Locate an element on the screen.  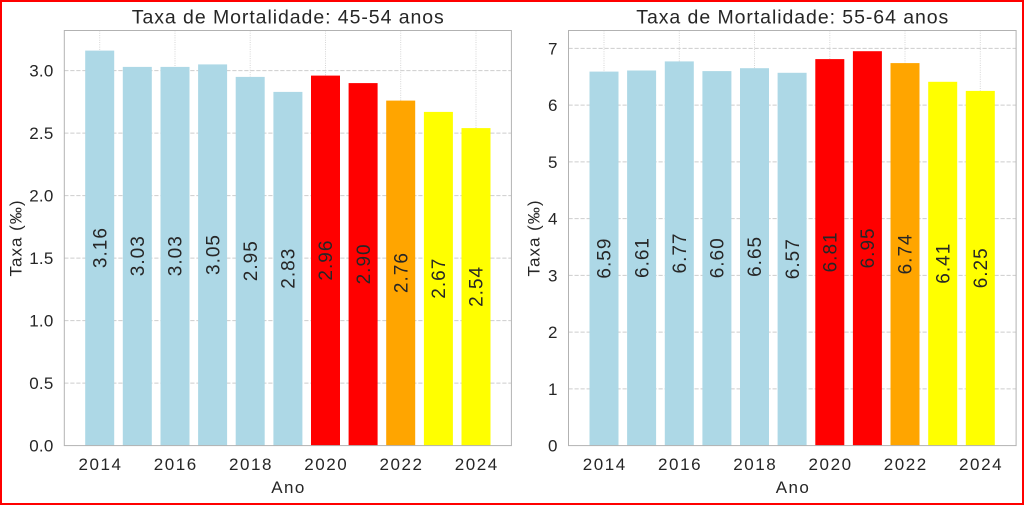
svg-text: 6.25 is located at coordinates (981, 268).